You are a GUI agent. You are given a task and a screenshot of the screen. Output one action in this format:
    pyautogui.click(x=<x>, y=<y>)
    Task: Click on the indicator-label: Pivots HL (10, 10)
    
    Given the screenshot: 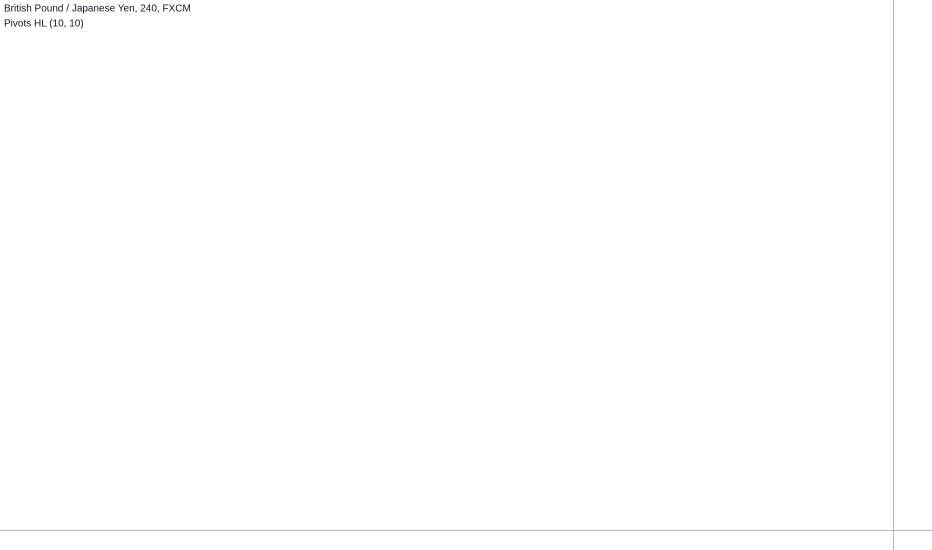 What is the action you would take?
    pyautogui.click(x=44, y=24)
    